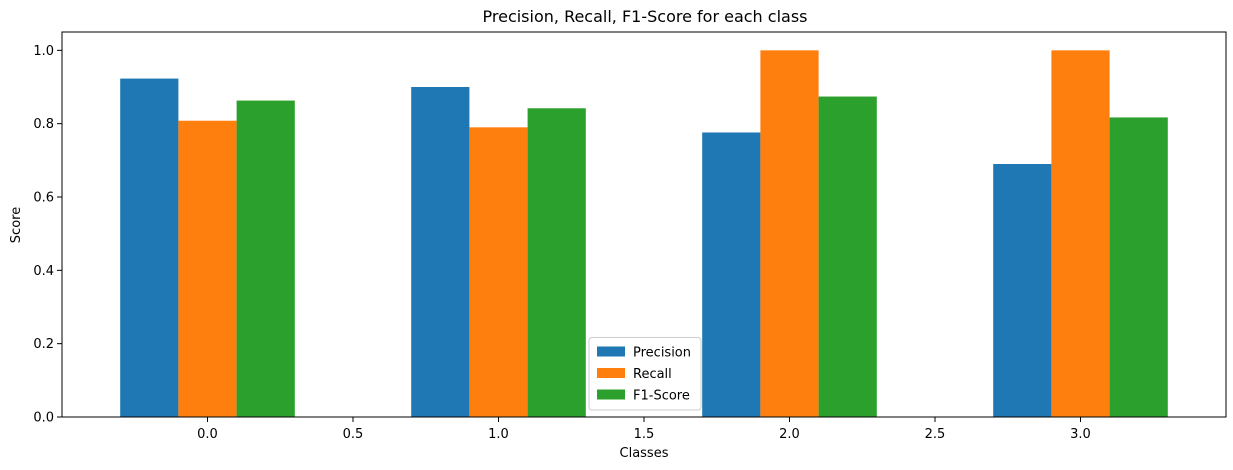 Image resolution: width=1233 pixels, height=470 pixels. What do you see at coordinates (43, 271) in the screenshot?
I see `y-tick-label: 0.4` at bounding box center [43, 271].